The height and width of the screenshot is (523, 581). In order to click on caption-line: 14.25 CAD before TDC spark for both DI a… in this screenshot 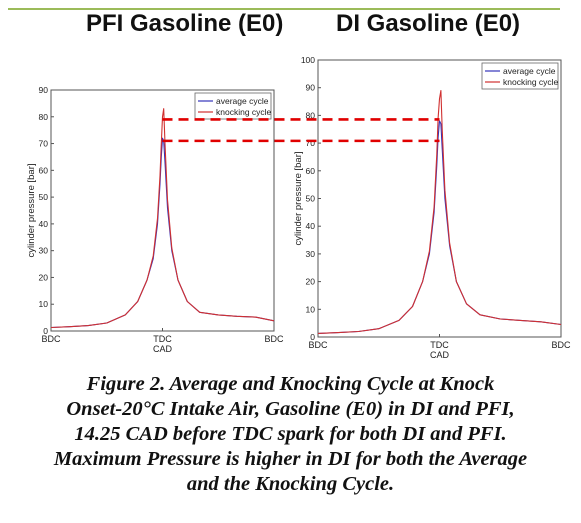, I will do `click(290, 434)`.